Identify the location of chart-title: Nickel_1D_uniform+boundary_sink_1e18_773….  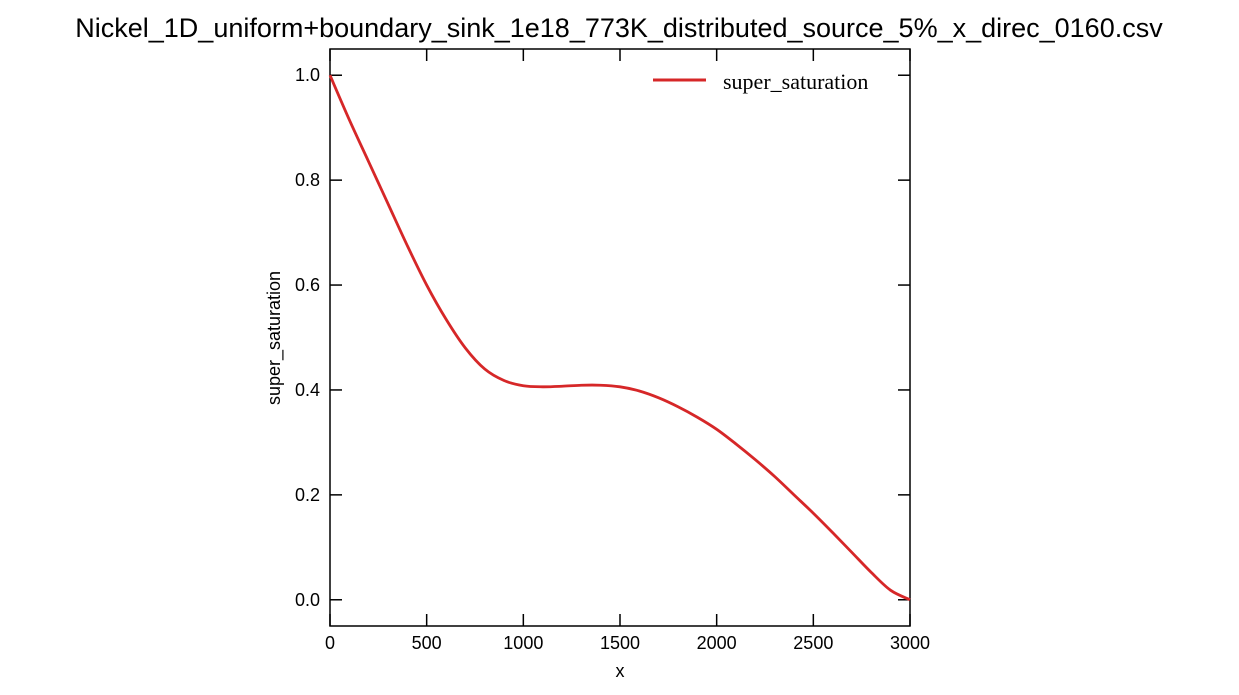
(619, 28).